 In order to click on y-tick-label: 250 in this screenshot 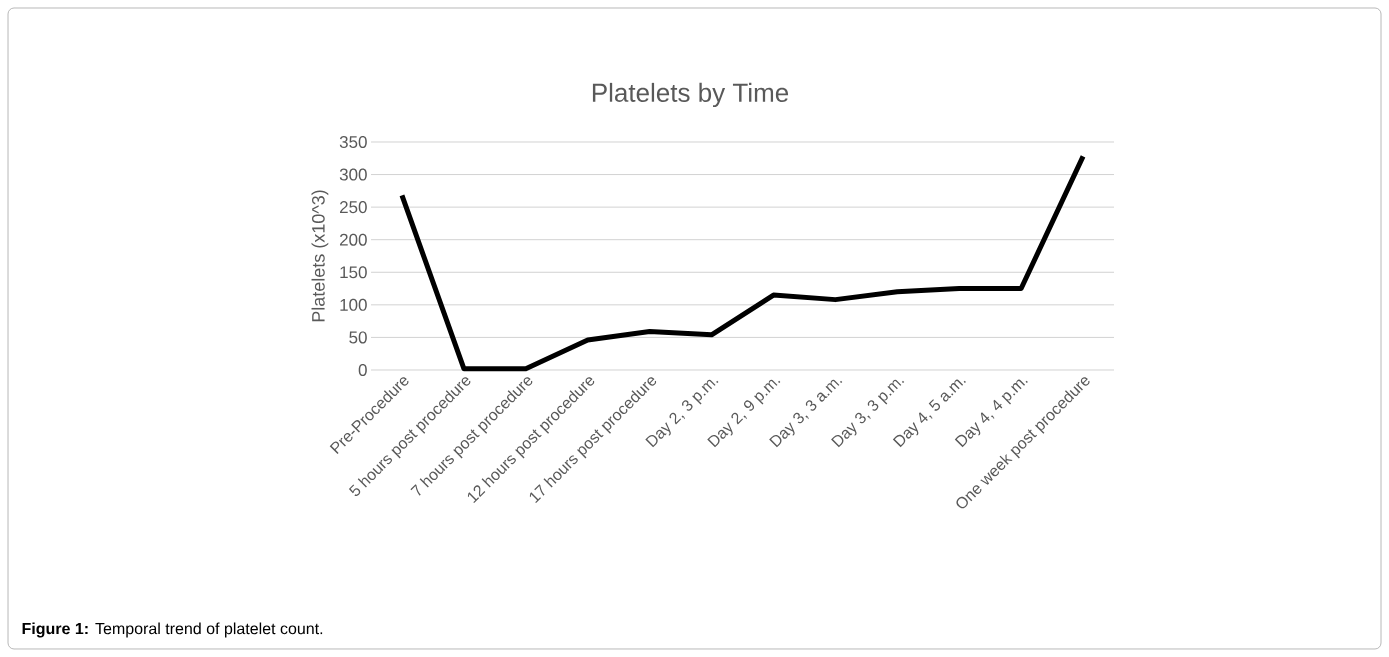, I will do `click(353, 207)`.